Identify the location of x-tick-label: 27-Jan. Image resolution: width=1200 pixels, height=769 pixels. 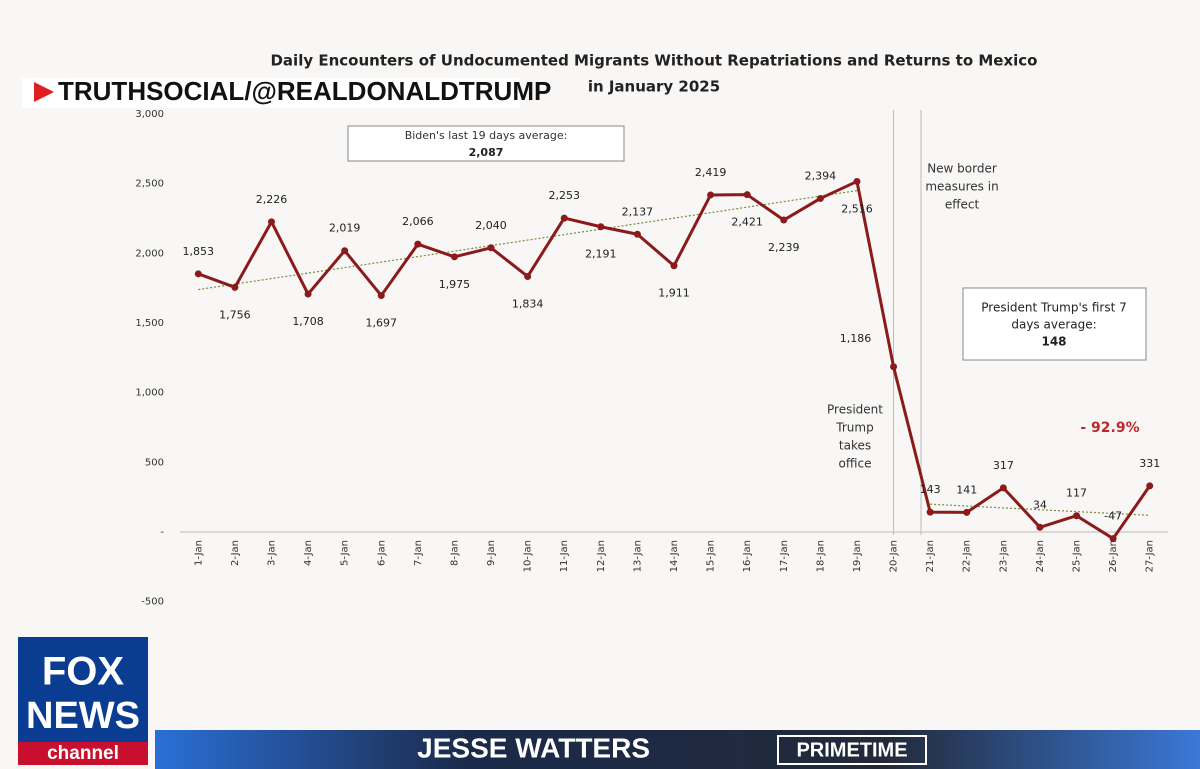
(1150, 556).